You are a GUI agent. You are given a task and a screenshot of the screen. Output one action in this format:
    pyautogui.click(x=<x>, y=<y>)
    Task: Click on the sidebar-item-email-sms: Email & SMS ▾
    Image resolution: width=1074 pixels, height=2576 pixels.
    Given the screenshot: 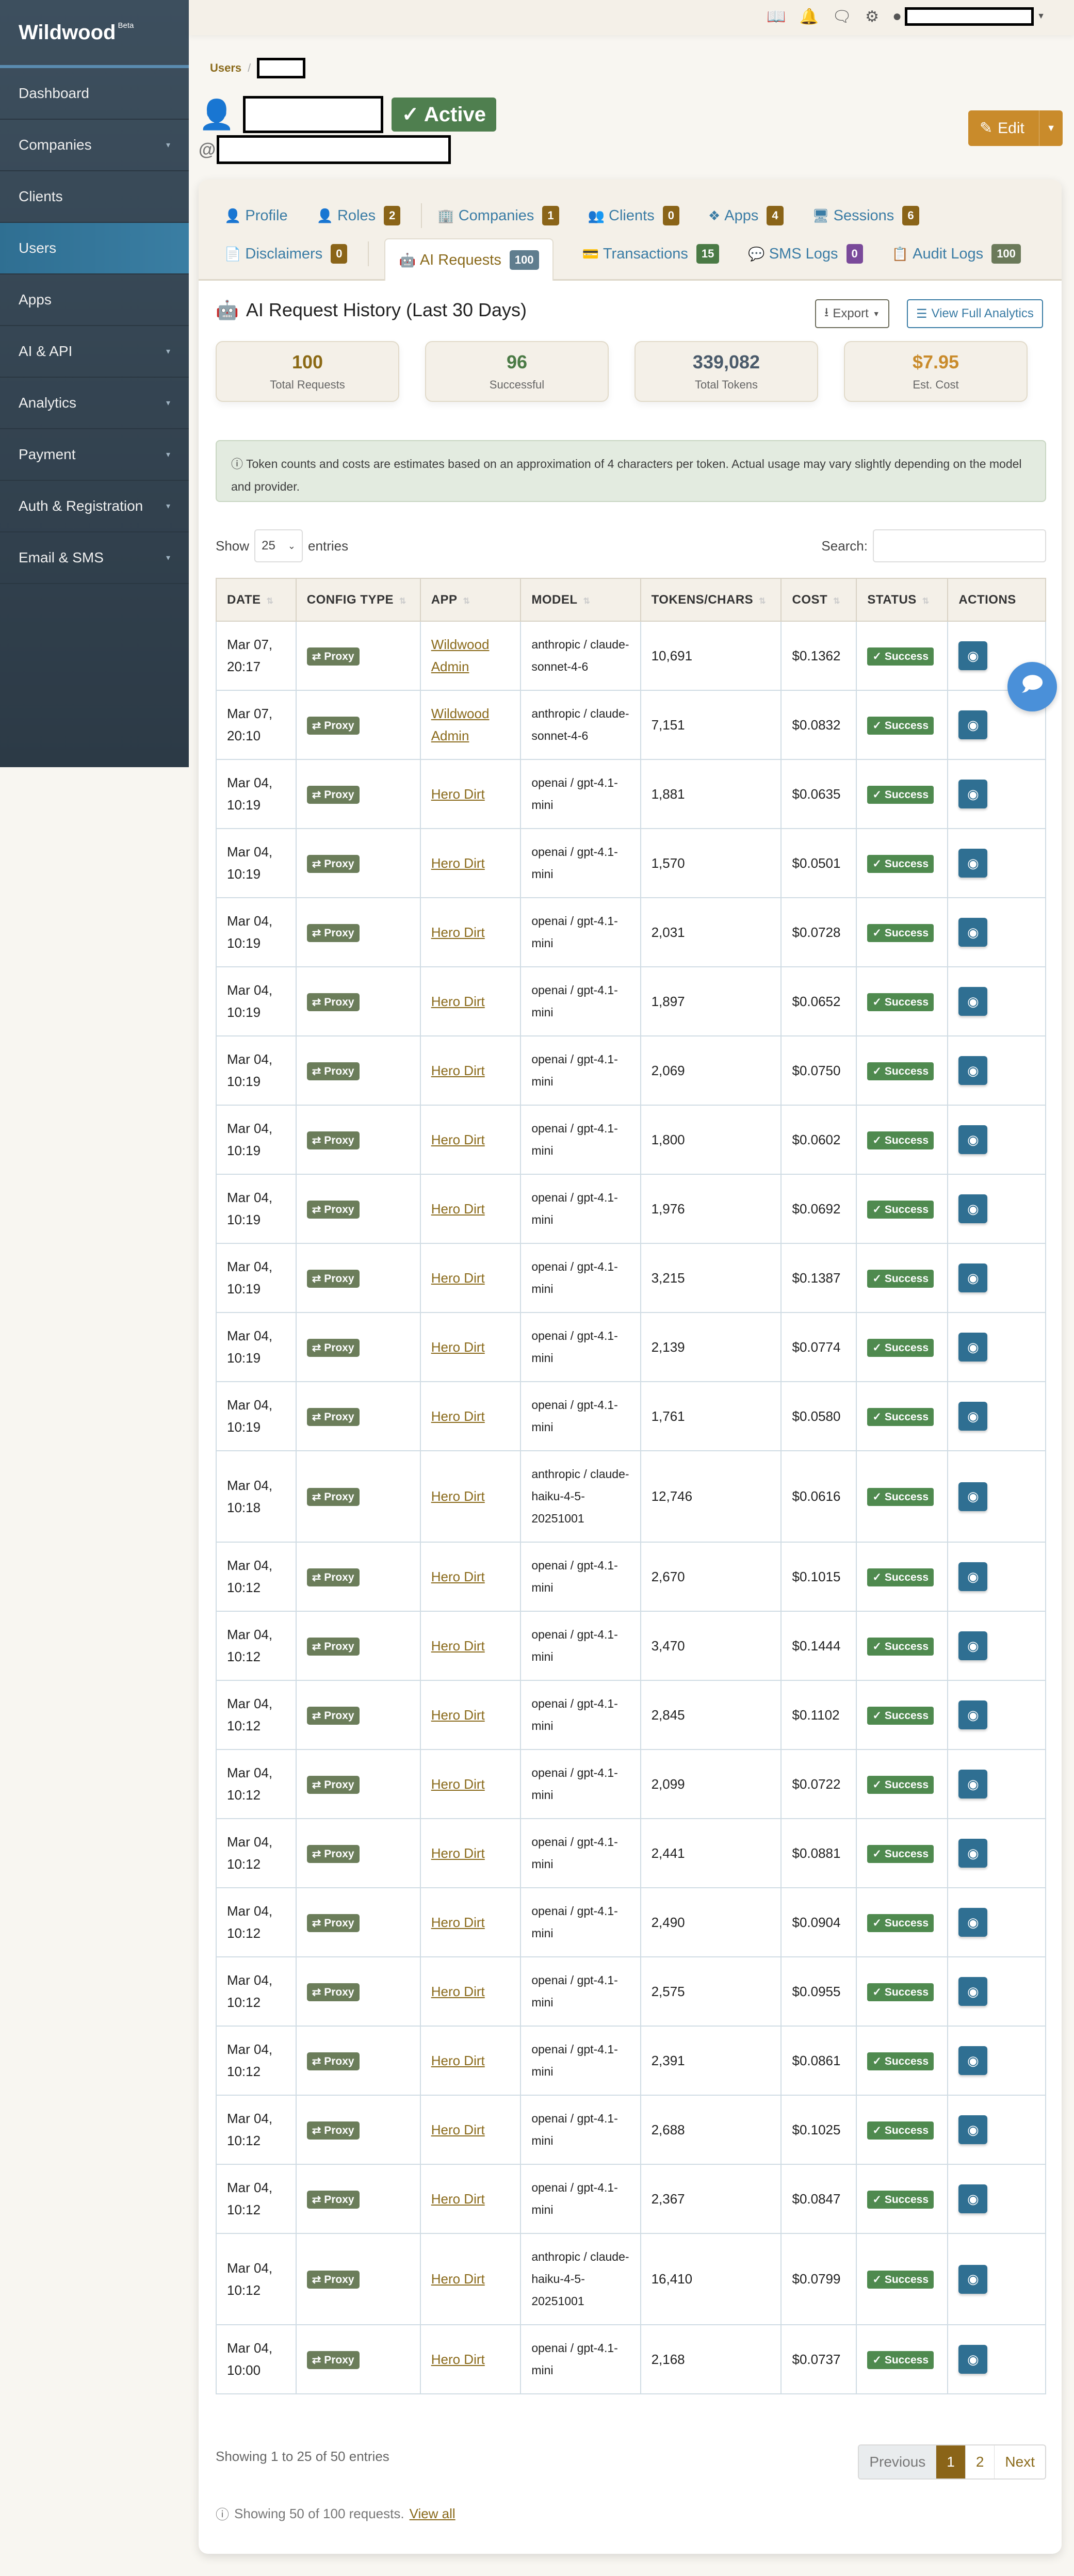 What is the action you would take?
    pyautogui.click(x=94, y=558)
    